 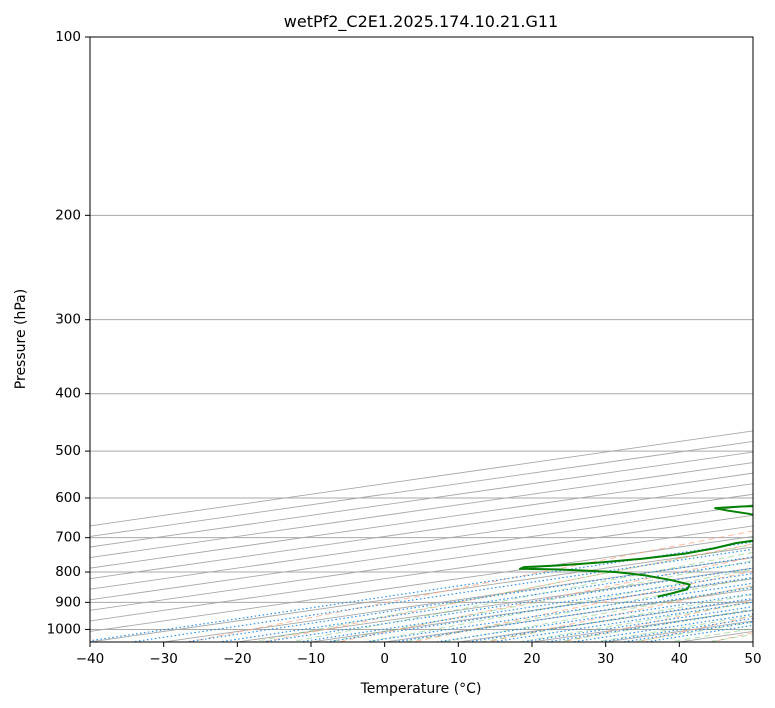 What do you see at coordinates (679, 659) in the screenshot?
I see `x-tick-label: 40` at bounding box center [679, 659].